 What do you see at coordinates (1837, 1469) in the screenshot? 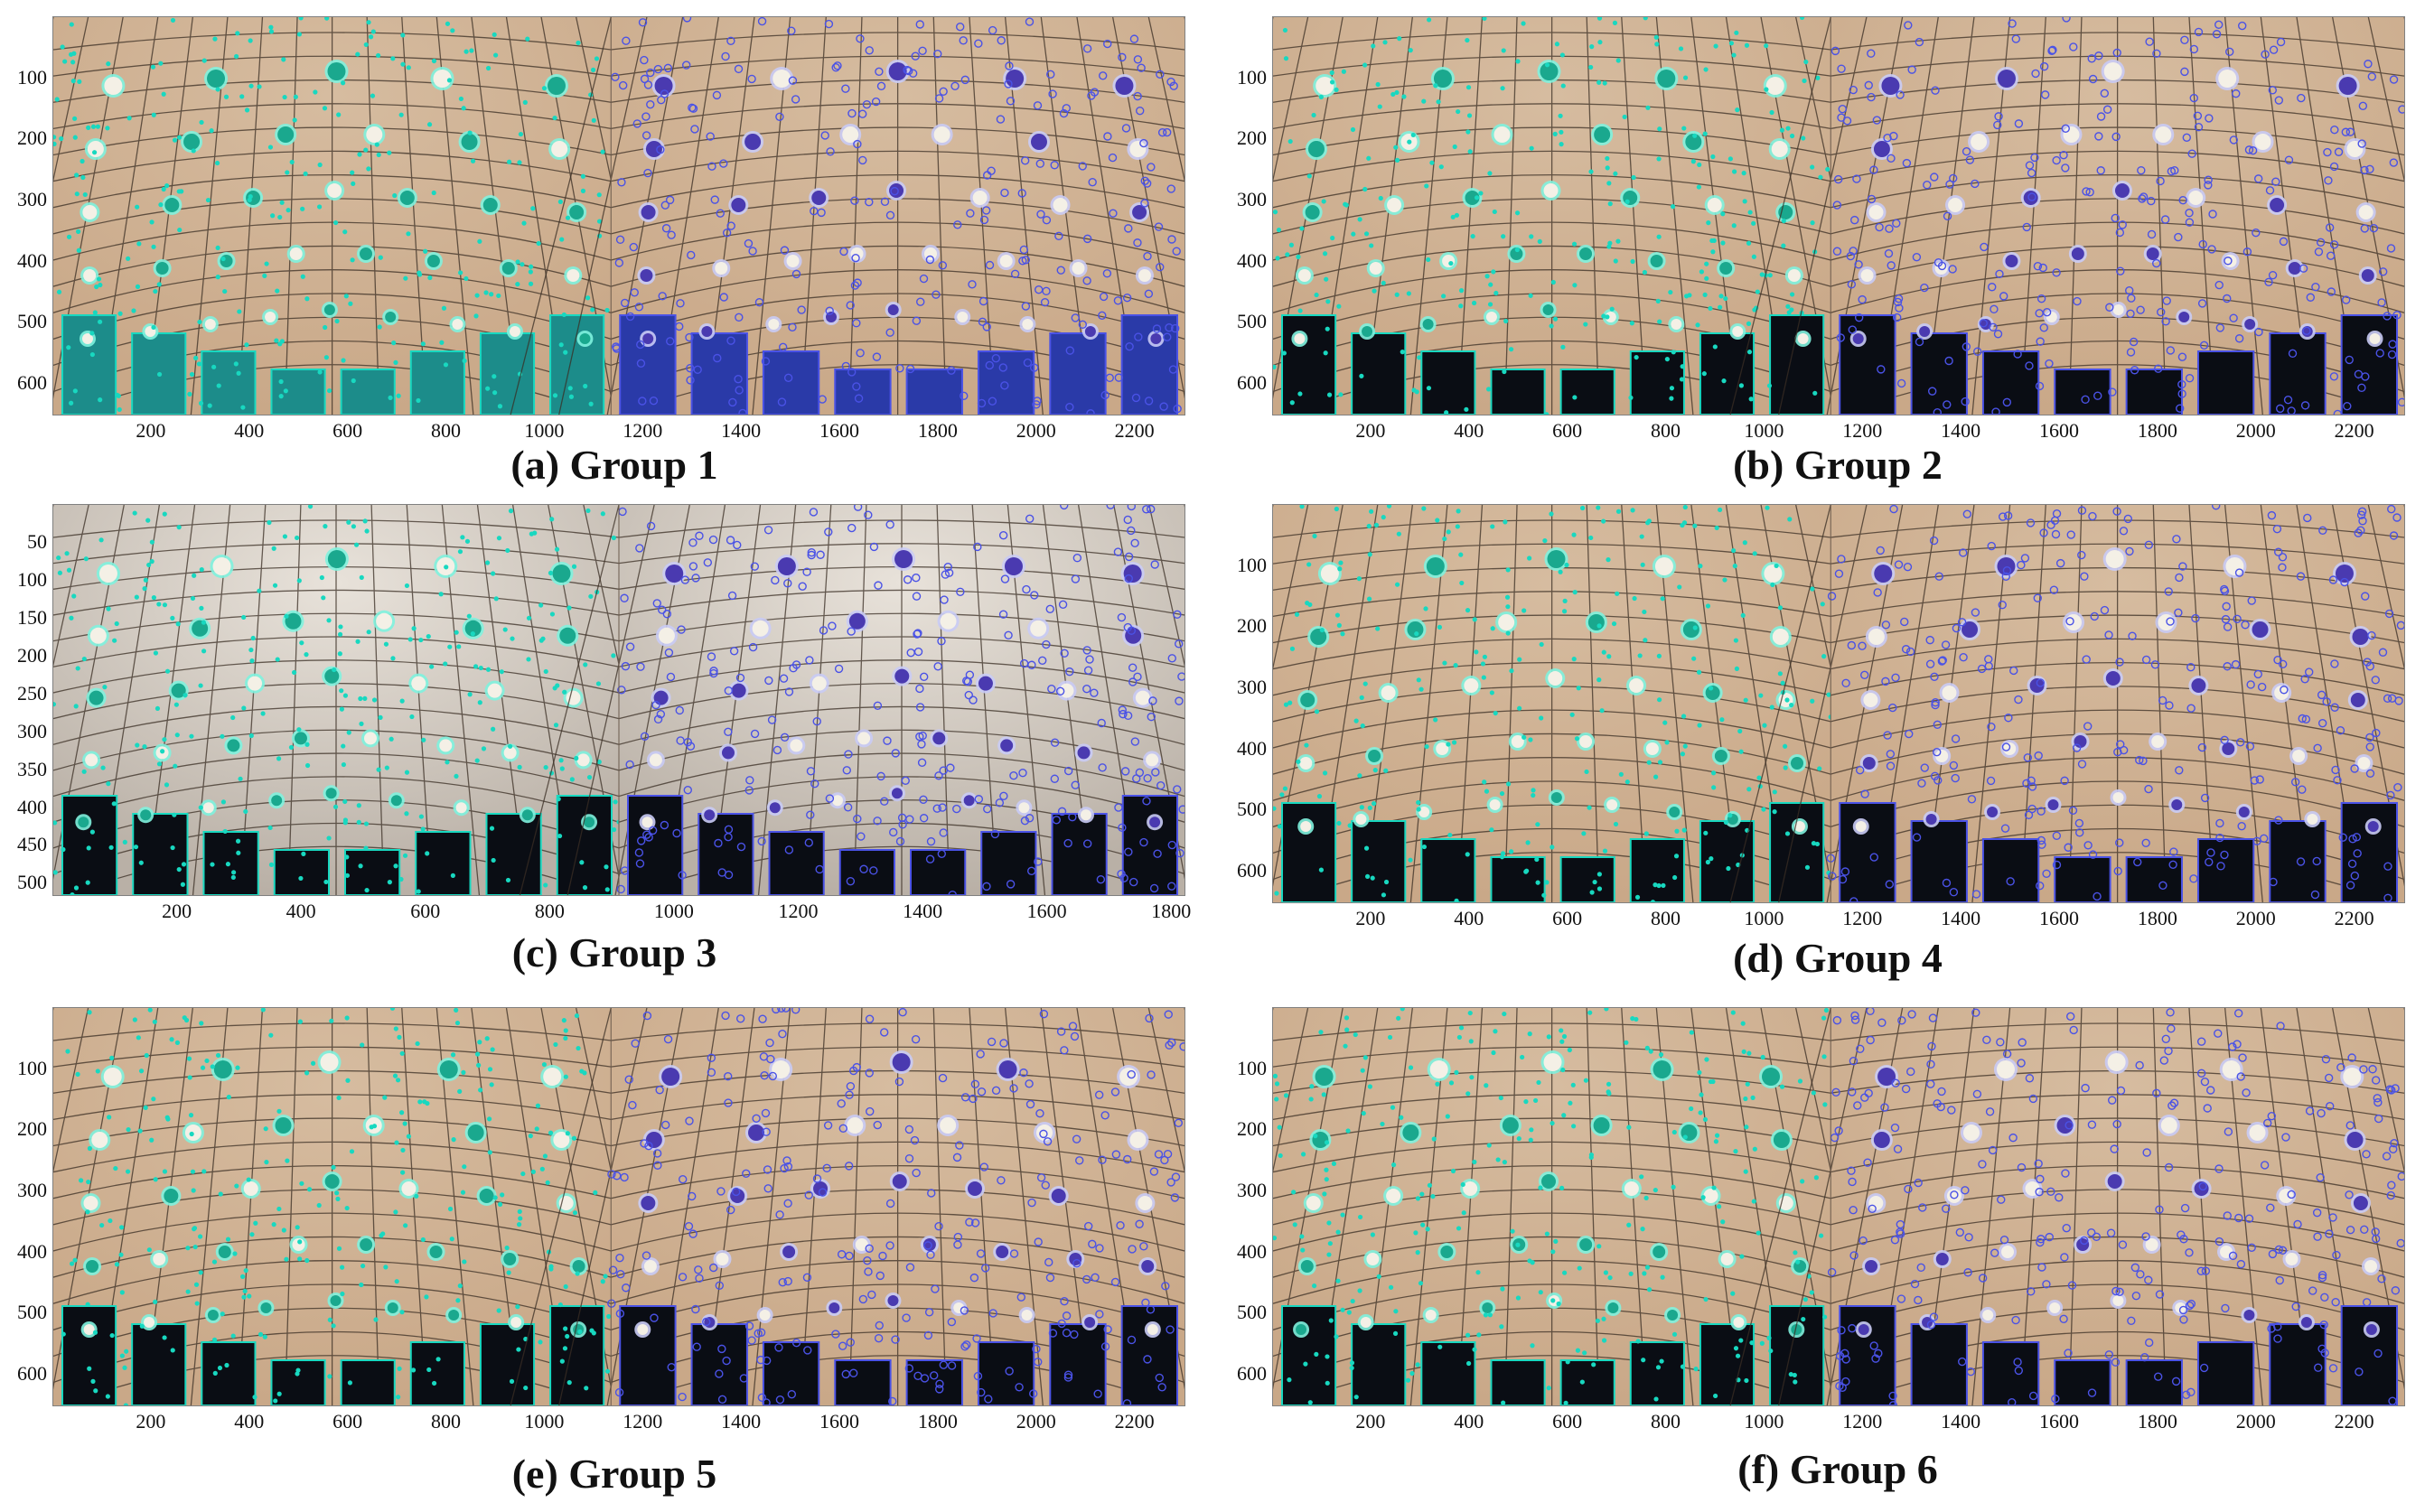
I see `caption-group-6: (f) Group 6` at bounding box center [1837, 1469].